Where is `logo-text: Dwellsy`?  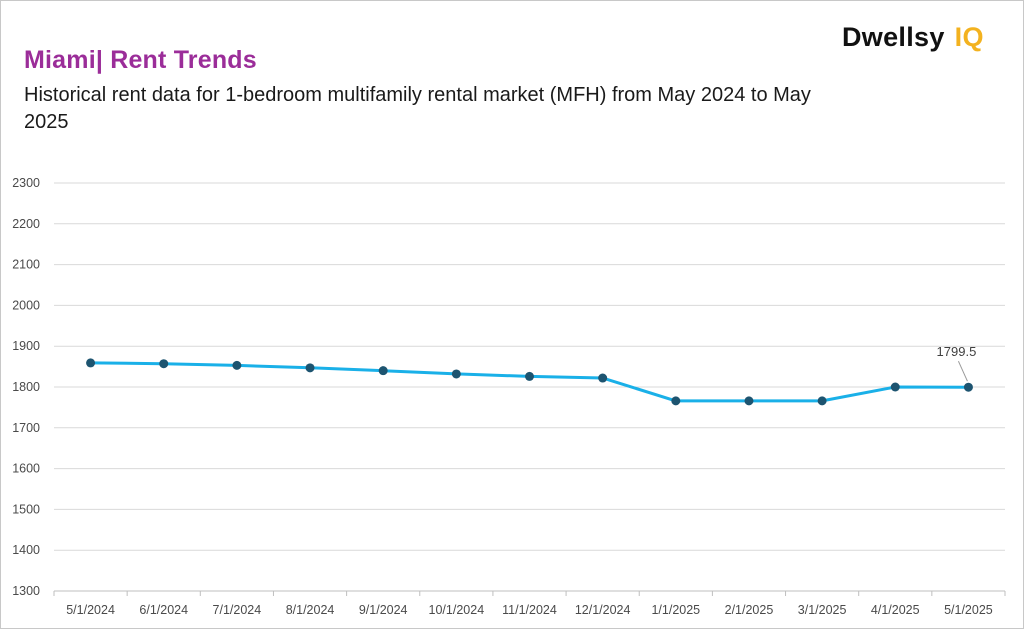
logo-text: Dwellsy is located at coordinates (893, 37).